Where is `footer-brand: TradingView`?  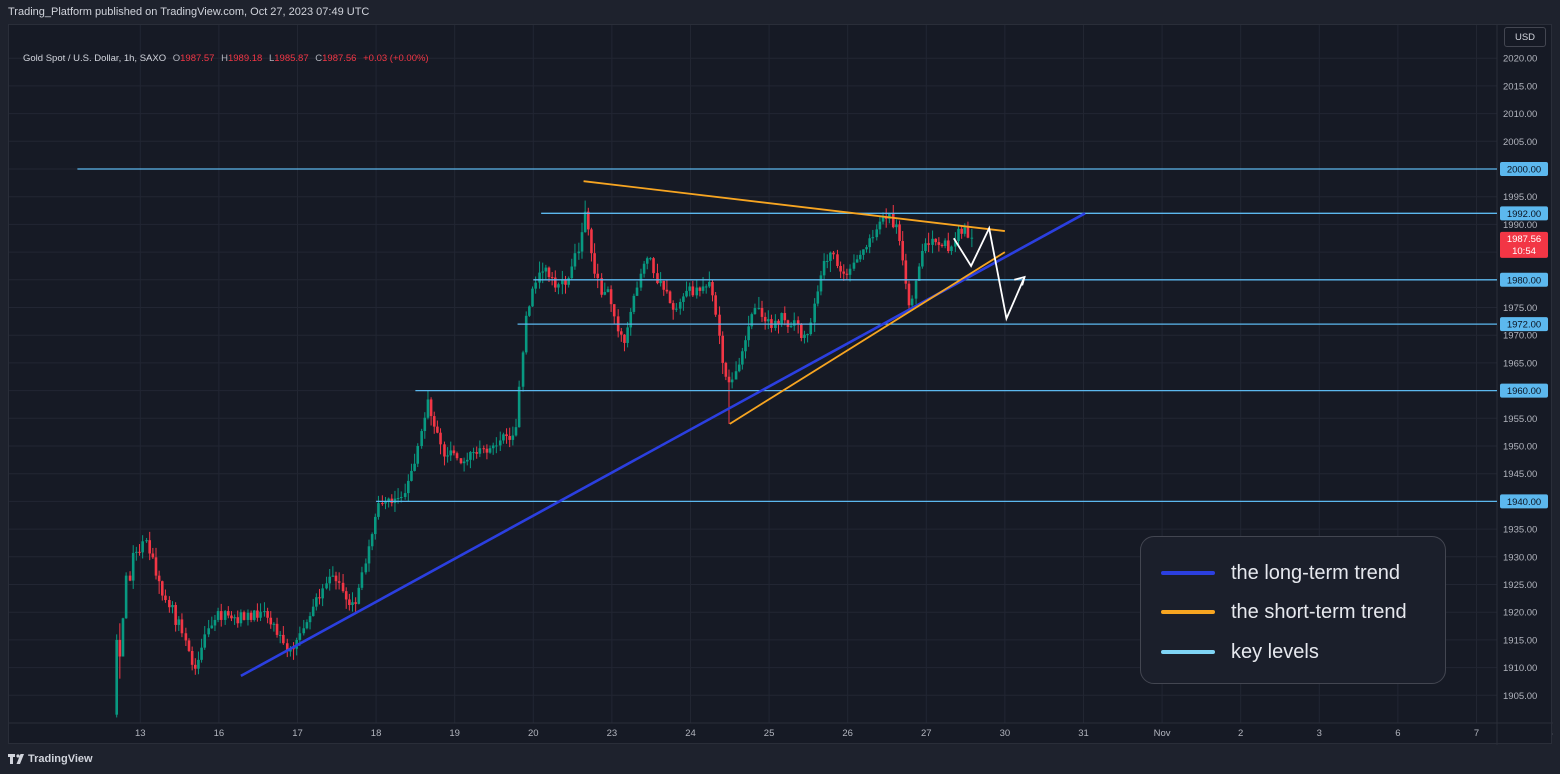 footer-brand: TradingView is located at coordinates (60, 759).